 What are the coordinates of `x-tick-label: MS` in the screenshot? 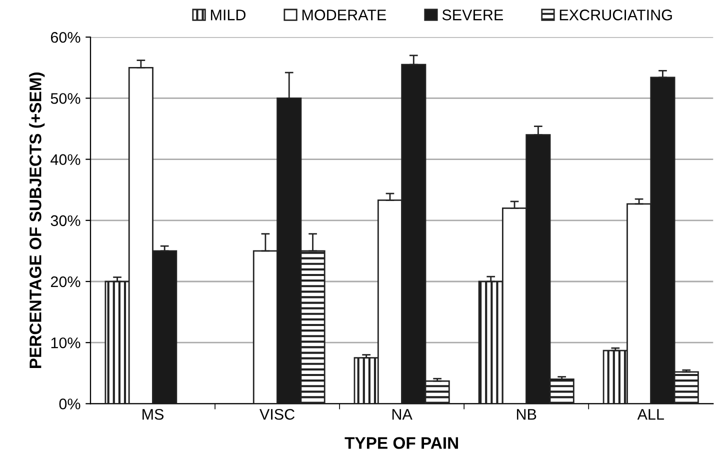 It's located at (153, 414).